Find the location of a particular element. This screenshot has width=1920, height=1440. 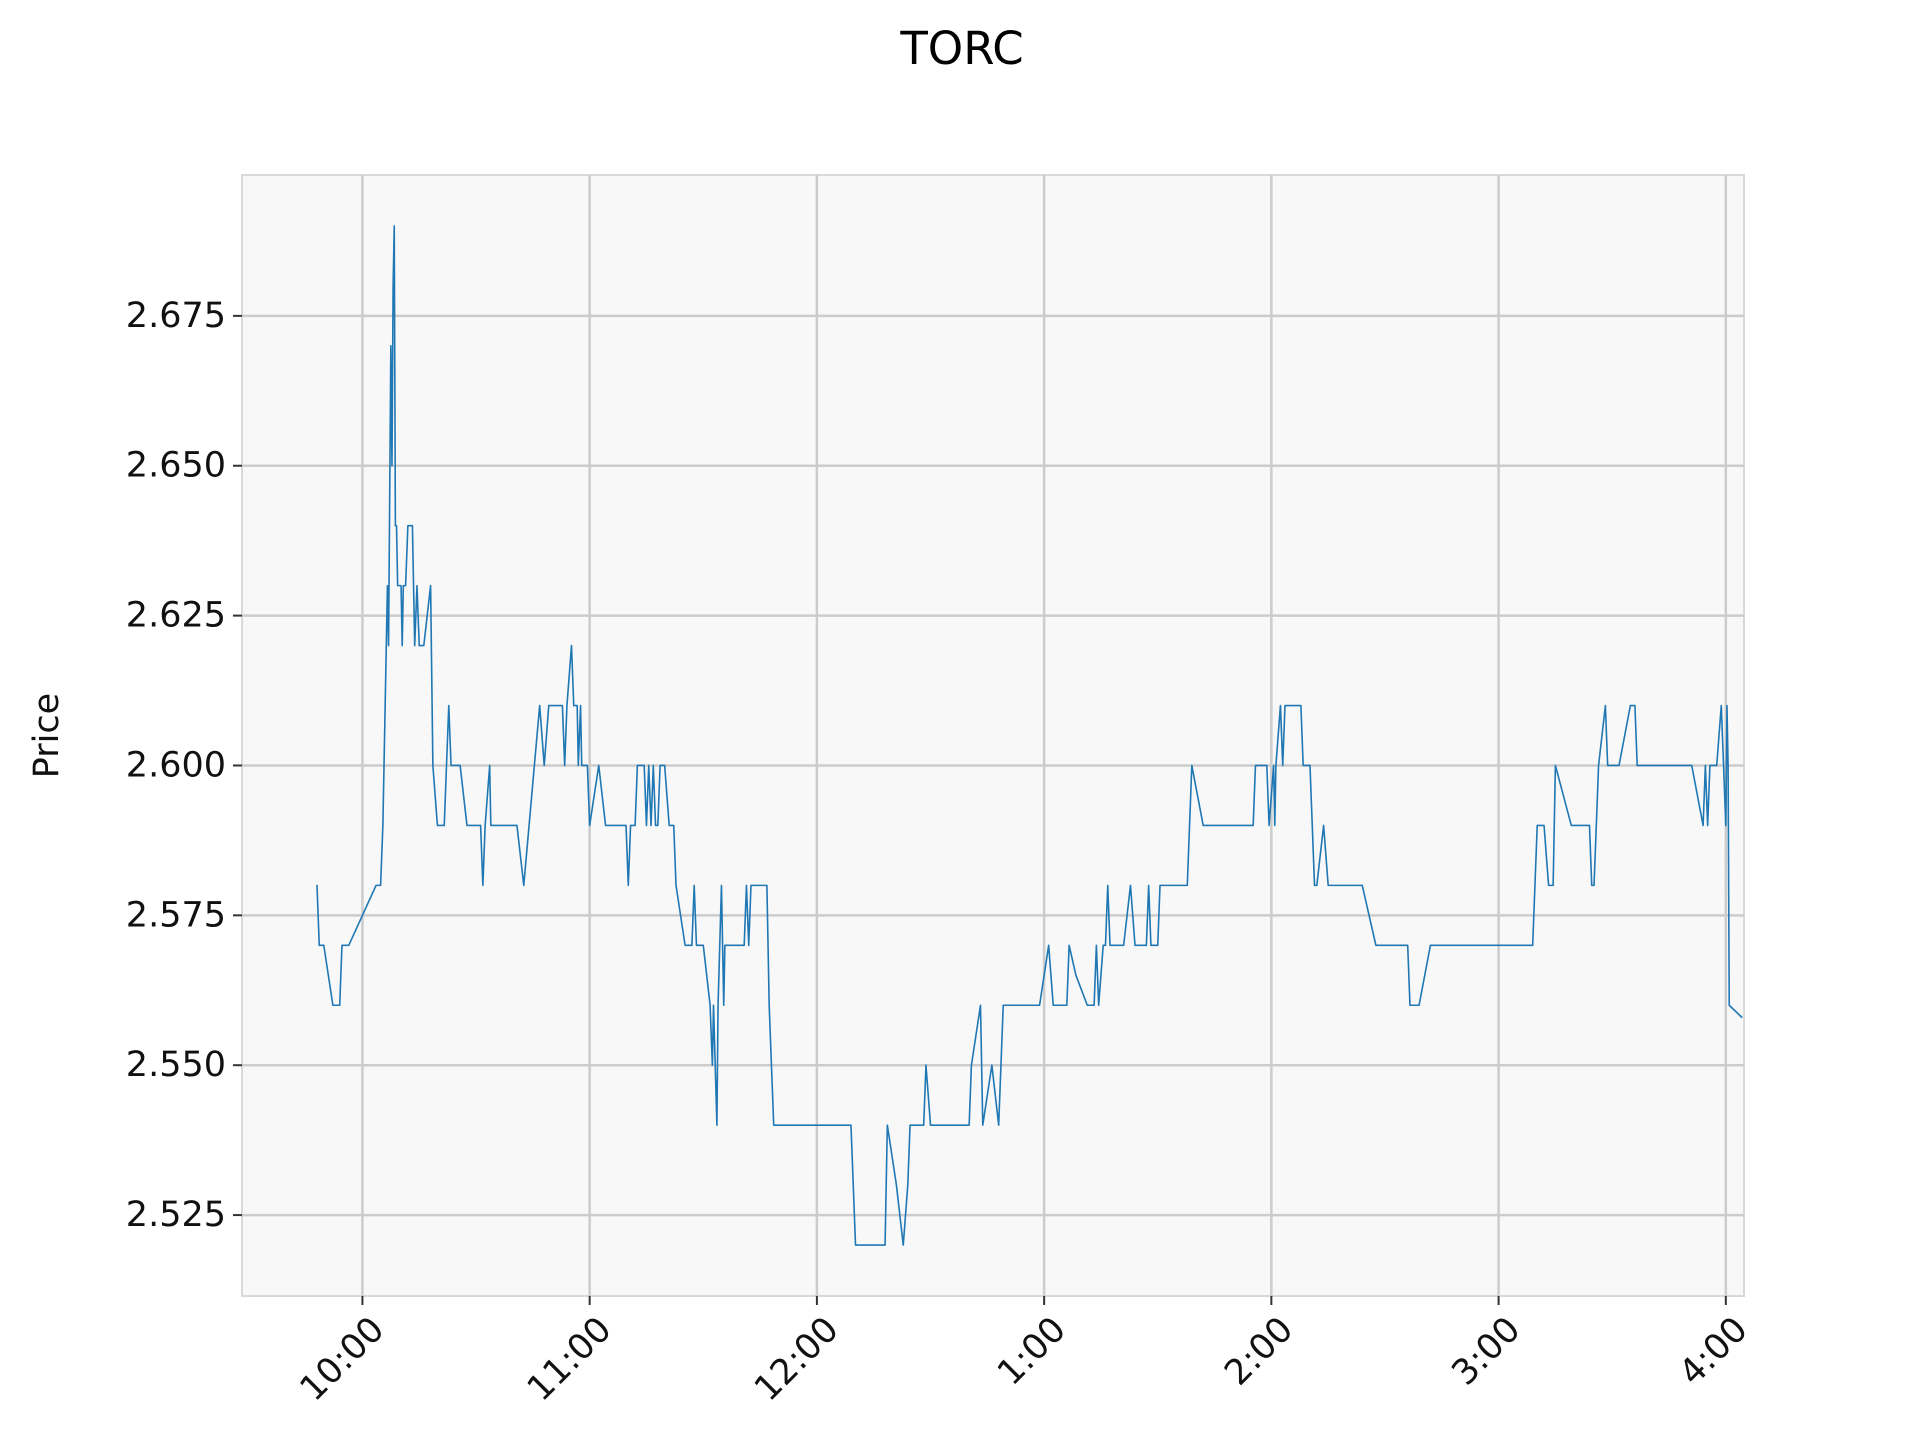

x-tick-label: 12:00 is located at coordinates (797, 1360).